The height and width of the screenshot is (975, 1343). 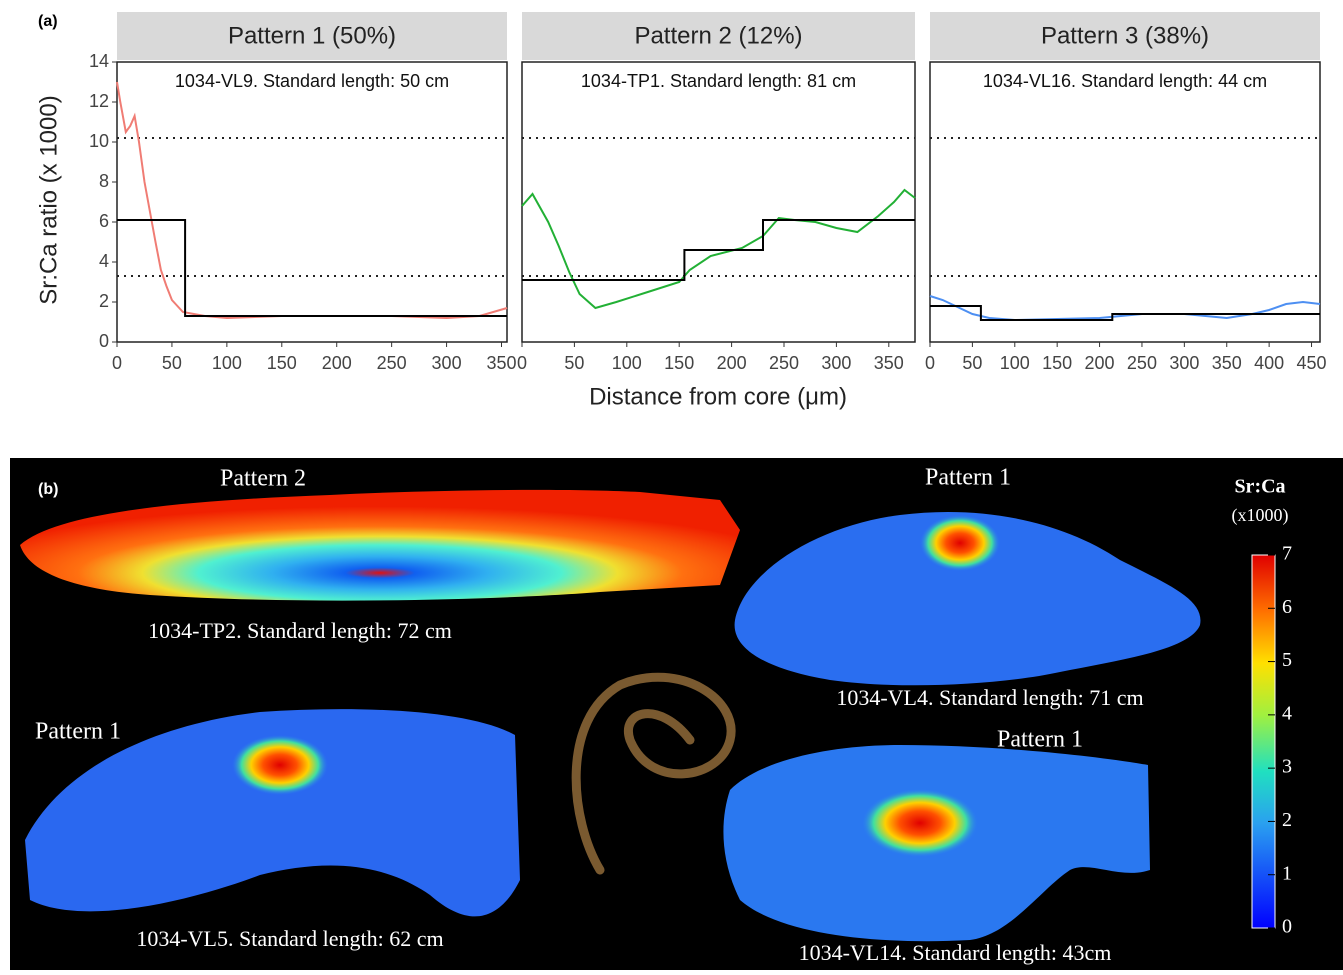 I want to click on colorbar-tick-label: 0, so click(x=1287, y=927).